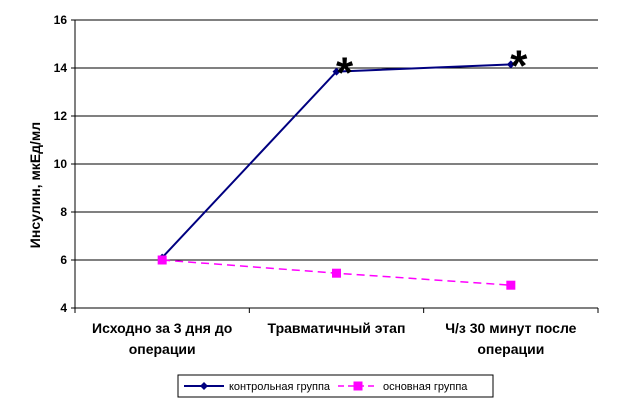 The height and width of the screenshot is (413, 626). What do you see at coordinates (61, 20) in the screenshot?
I see `y-tick-label: 16` at bounding box center [61, 20].